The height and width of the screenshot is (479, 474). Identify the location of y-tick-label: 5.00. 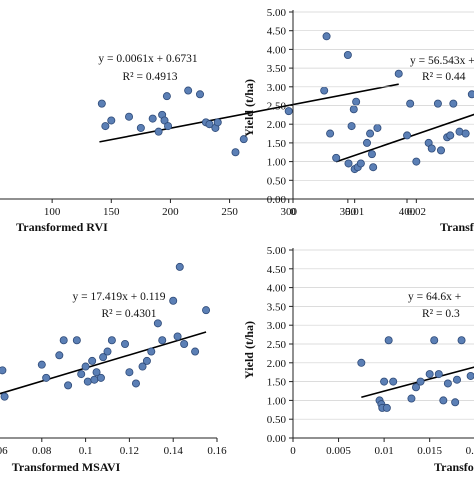
(277, 251).